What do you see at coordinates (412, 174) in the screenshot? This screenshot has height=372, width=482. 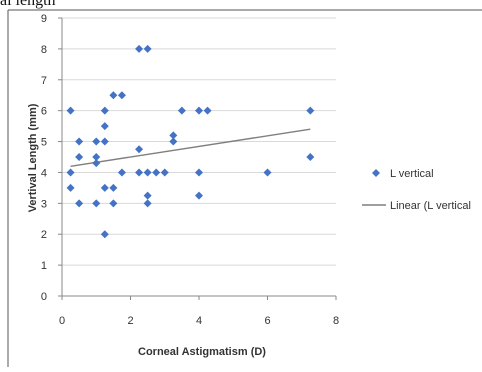 I see `legend-label-l-vertical: L vertical` at bounding box center [412, 174].